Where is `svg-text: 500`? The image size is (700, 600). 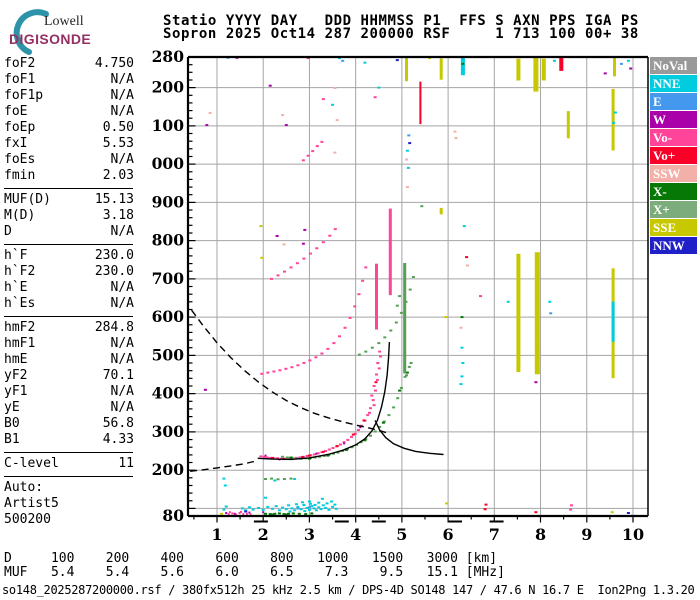
svg-text: 500 is located at coordinates (168, 354).